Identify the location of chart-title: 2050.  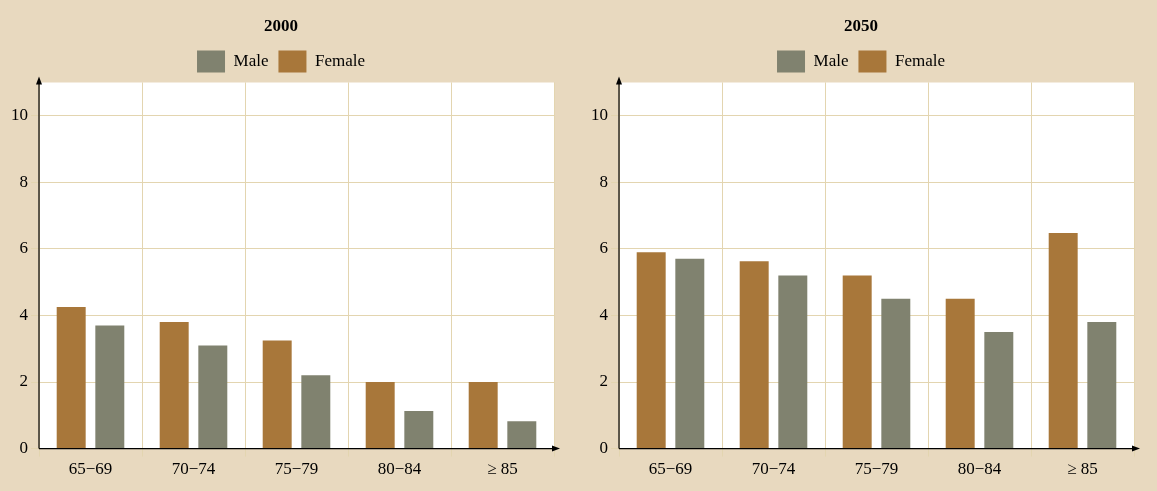
(861, 25).